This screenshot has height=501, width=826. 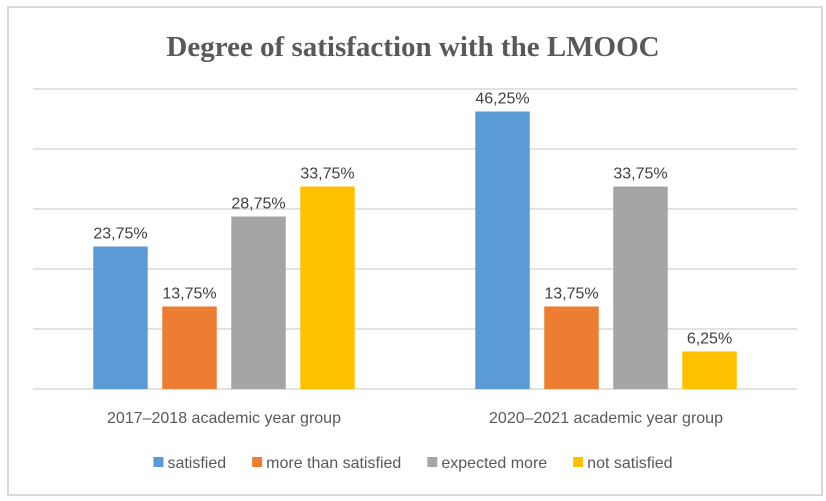 I want to click on legend-label: more than satisfied, so click(x=333, y=463).